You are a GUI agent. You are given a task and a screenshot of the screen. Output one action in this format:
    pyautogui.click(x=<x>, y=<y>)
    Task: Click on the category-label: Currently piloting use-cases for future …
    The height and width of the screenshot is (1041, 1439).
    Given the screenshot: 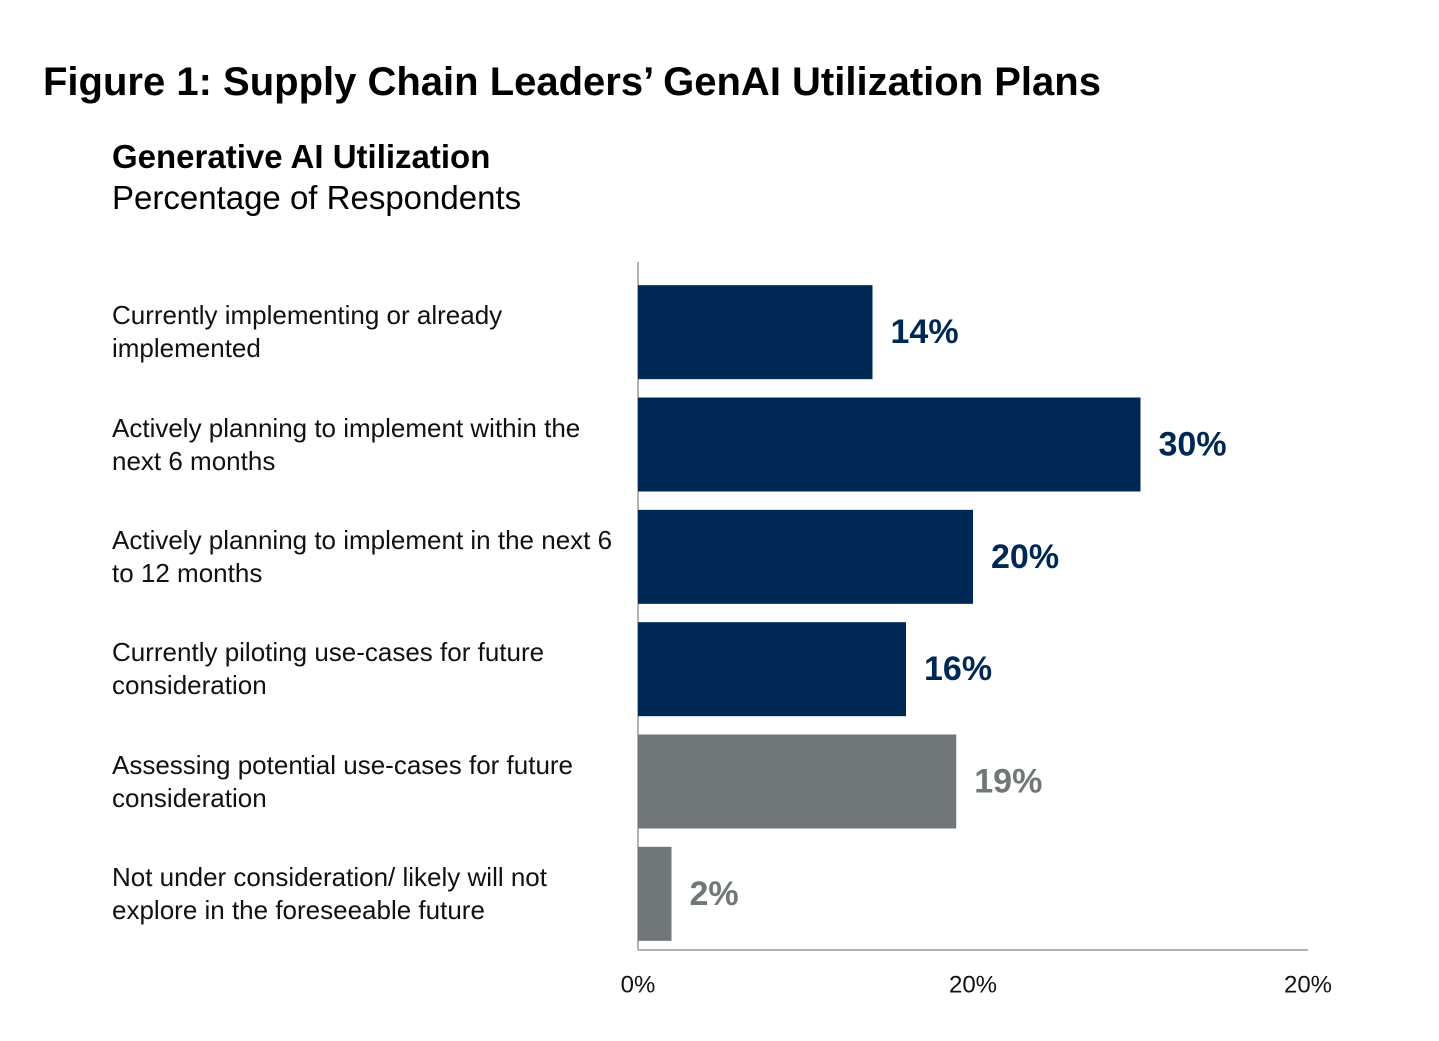 What is the action you would take?
    pyautogui.click(x=328, y=669)
    